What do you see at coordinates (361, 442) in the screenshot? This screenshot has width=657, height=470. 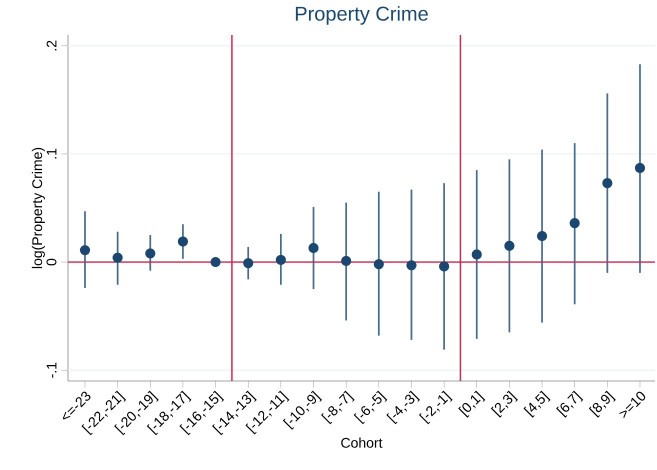 I see `x-axis-title: Cohort` at bounding box center [361, 442].